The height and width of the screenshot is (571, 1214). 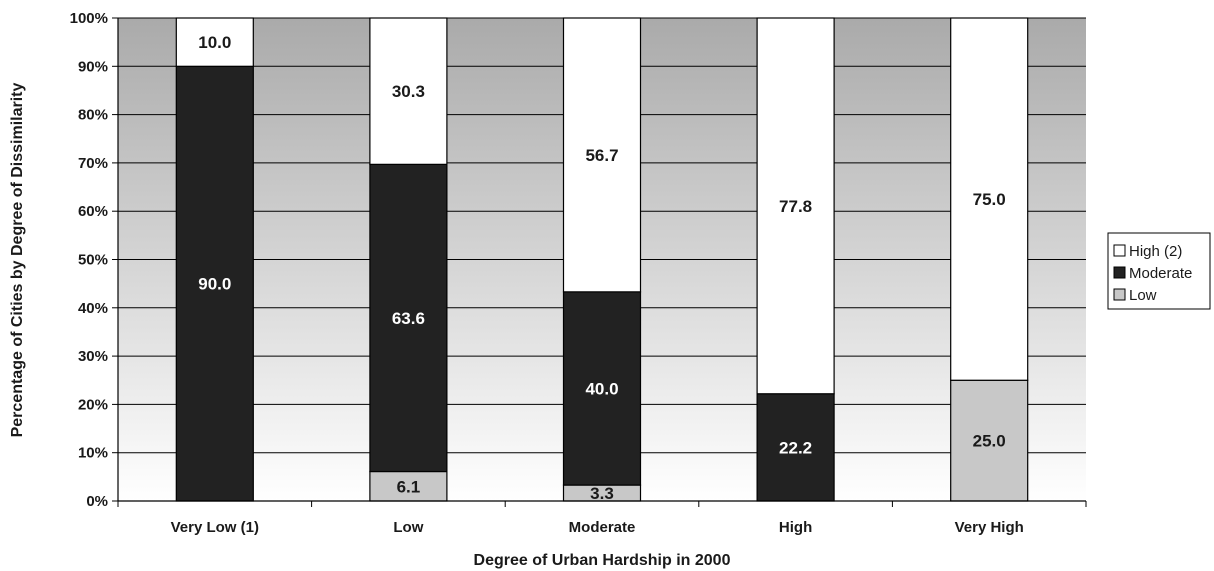 What do you see at coordinates (795, 527) in the screenshot?
I see `x-category-label: High` at bounding box center [795, 527].